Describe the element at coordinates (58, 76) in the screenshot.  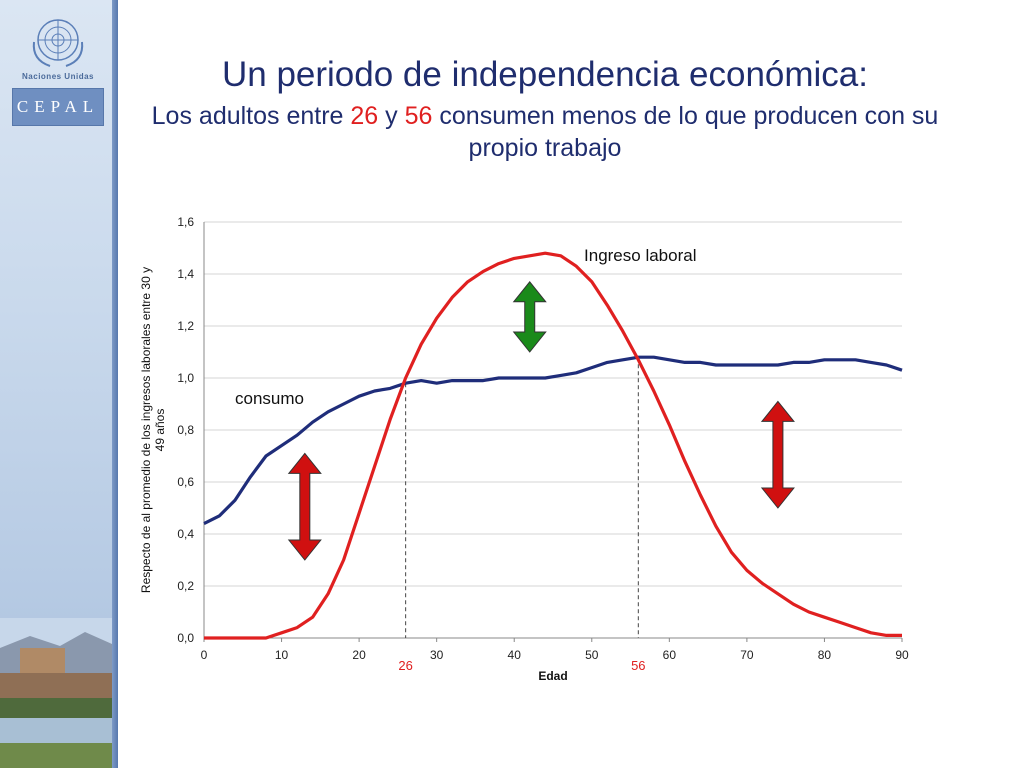
I see `un-label: Naciones Unidas` at that location.